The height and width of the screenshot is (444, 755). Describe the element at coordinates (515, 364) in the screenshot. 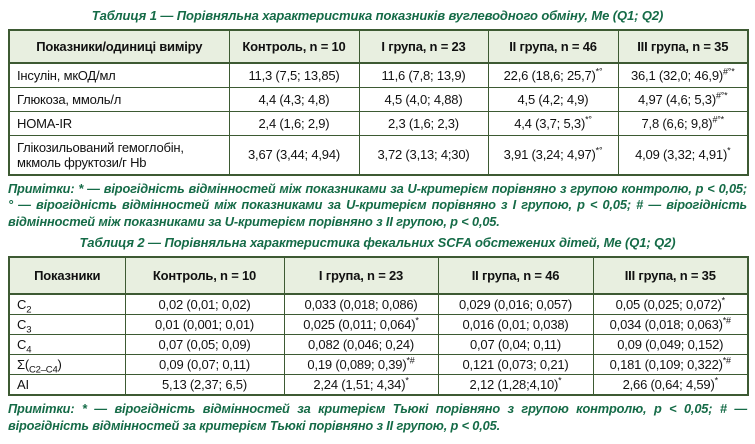

I see `value-cell: 0,121 (0,073; 0,21)` at that location.